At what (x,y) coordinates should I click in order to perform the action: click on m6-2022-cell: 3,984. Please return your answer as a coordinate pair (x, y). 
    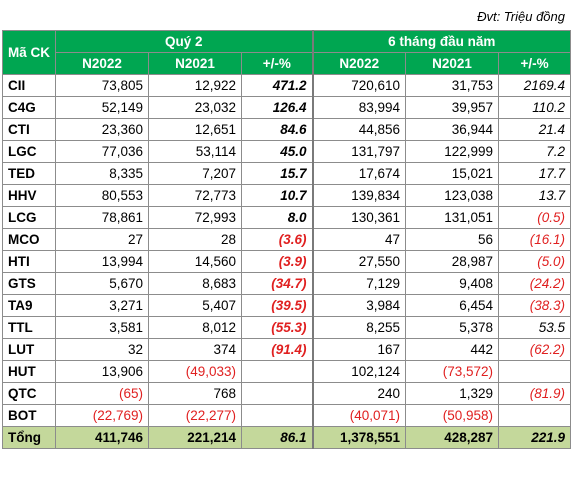
    Looking at the image, I should click on (359, 305).